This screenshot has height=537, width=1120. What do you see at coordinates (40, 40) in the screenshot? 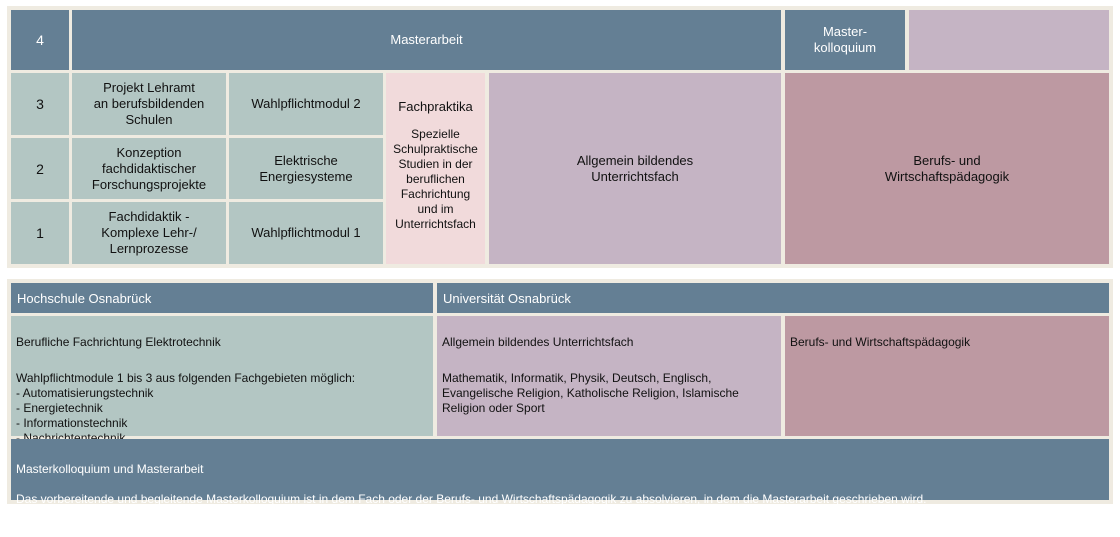
I see `semester-4: 4` at bounding box center [40, 40].